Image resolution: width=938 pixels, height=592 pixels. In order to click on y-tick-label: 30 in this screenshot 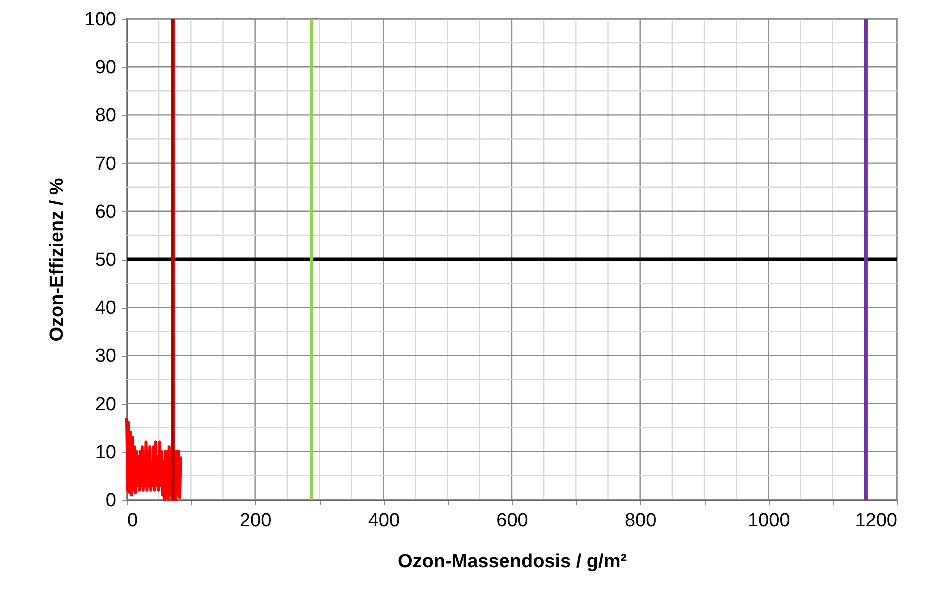, I will do `click(105, 357)`.